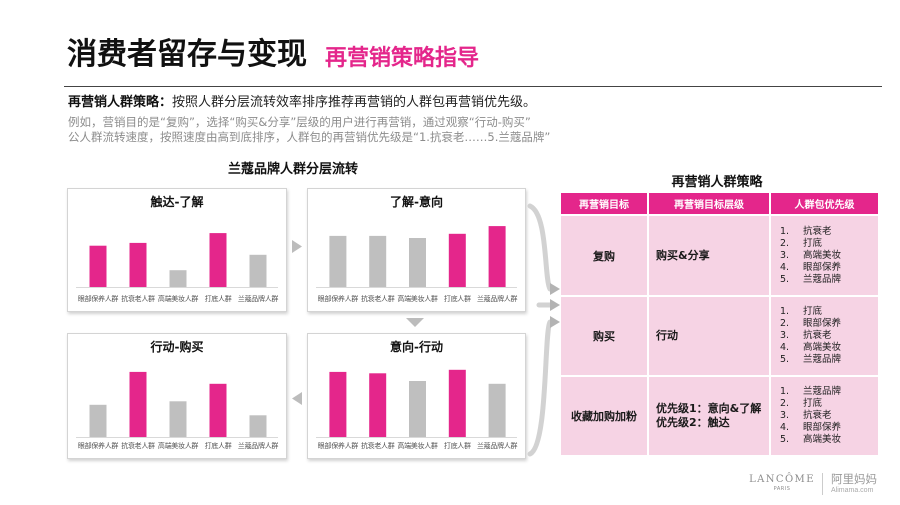  Describe the element at coordinates (822, 279) in the screenshot. I see `audience-name: 兰蔻品牌` at that location.